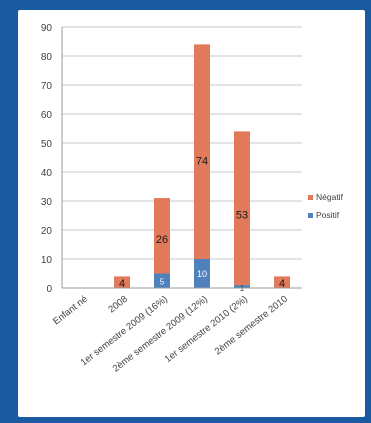 Image resolution: width=371 pixels, height=423 pixels. Describe the element at coordinates (47, 28) in the screenshot. I see `y-tick-label: 90` at that location.